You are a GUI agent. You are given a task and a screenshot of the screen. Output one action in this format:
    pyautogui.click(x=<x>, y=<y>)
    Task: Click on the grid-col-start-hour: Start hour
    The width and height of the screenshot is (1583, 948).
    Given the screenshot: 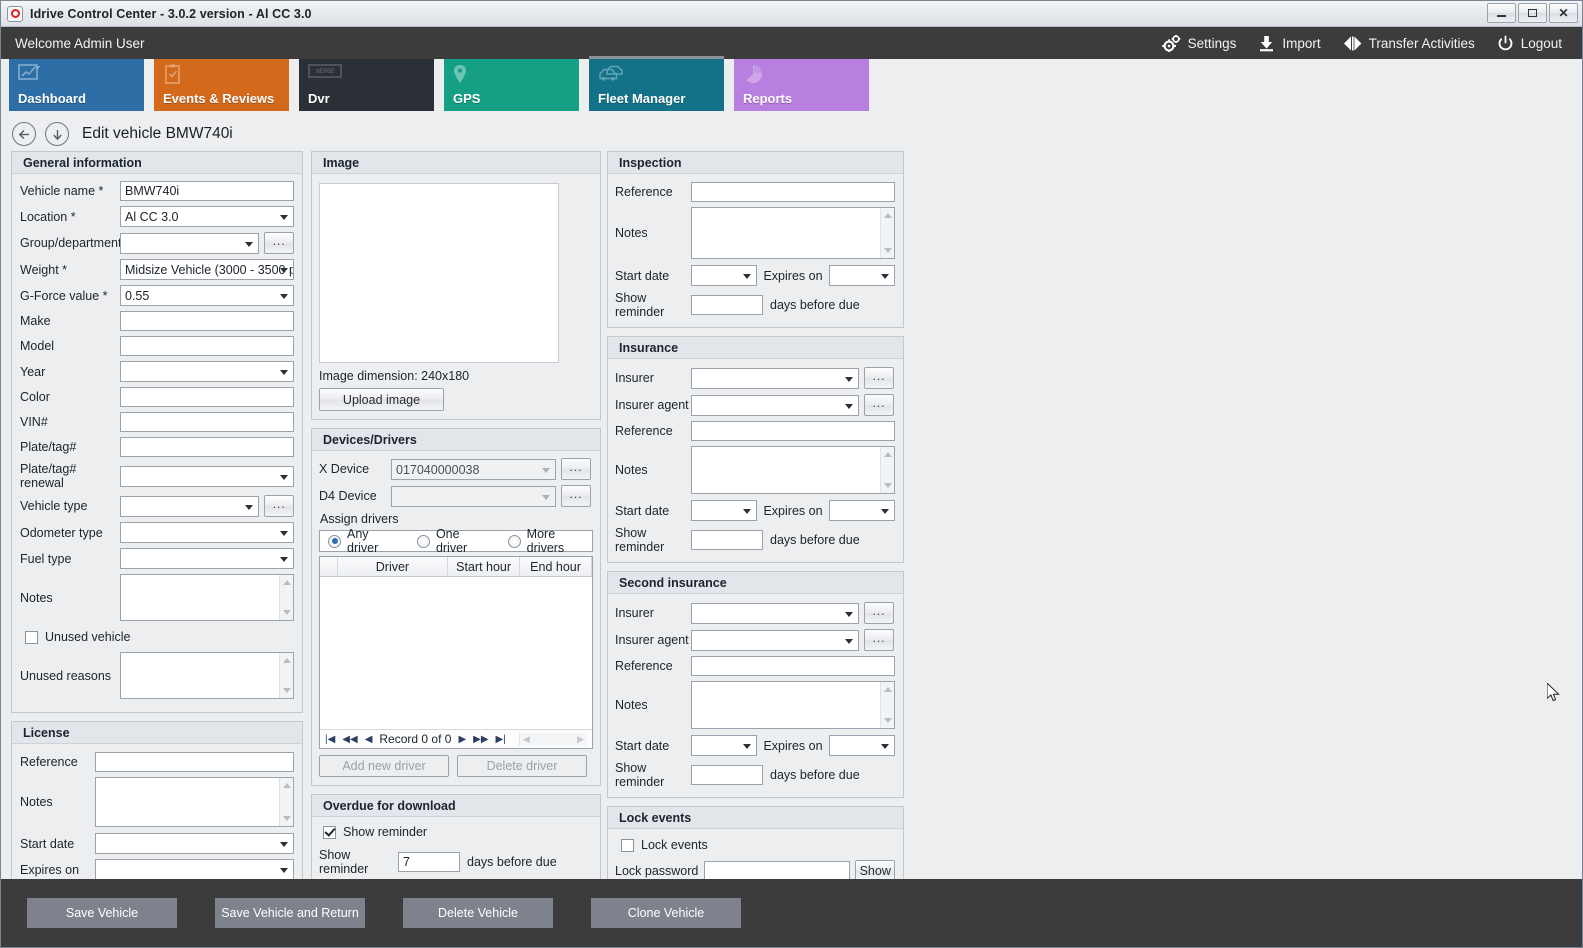 What is the action you would take?
    pyautogui.click(x=484, y=566)
    